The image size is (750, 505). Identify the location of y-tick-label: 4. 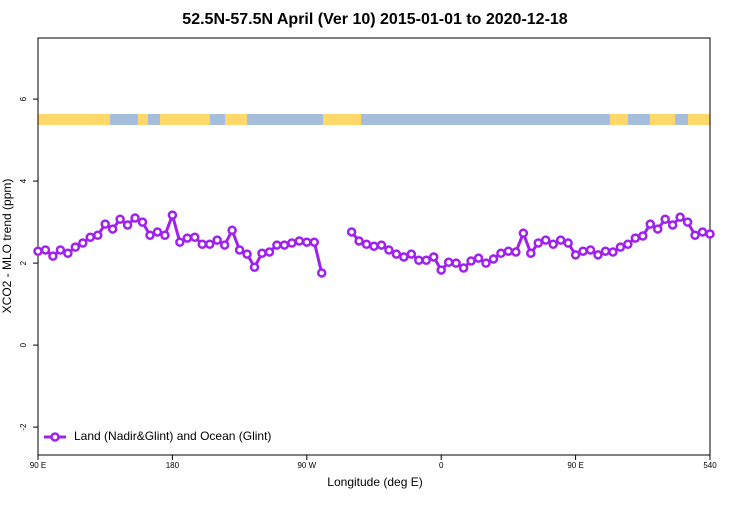
(23, 180).